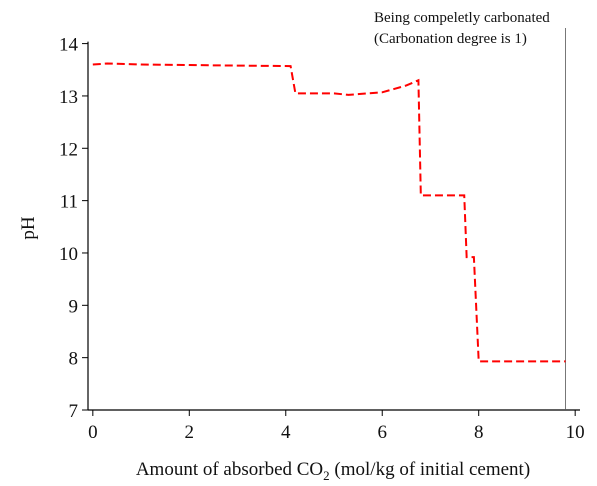  Describe the element at coordinates (69, 45) in the screenshot. I see `y-tick-label: 14` at that location.